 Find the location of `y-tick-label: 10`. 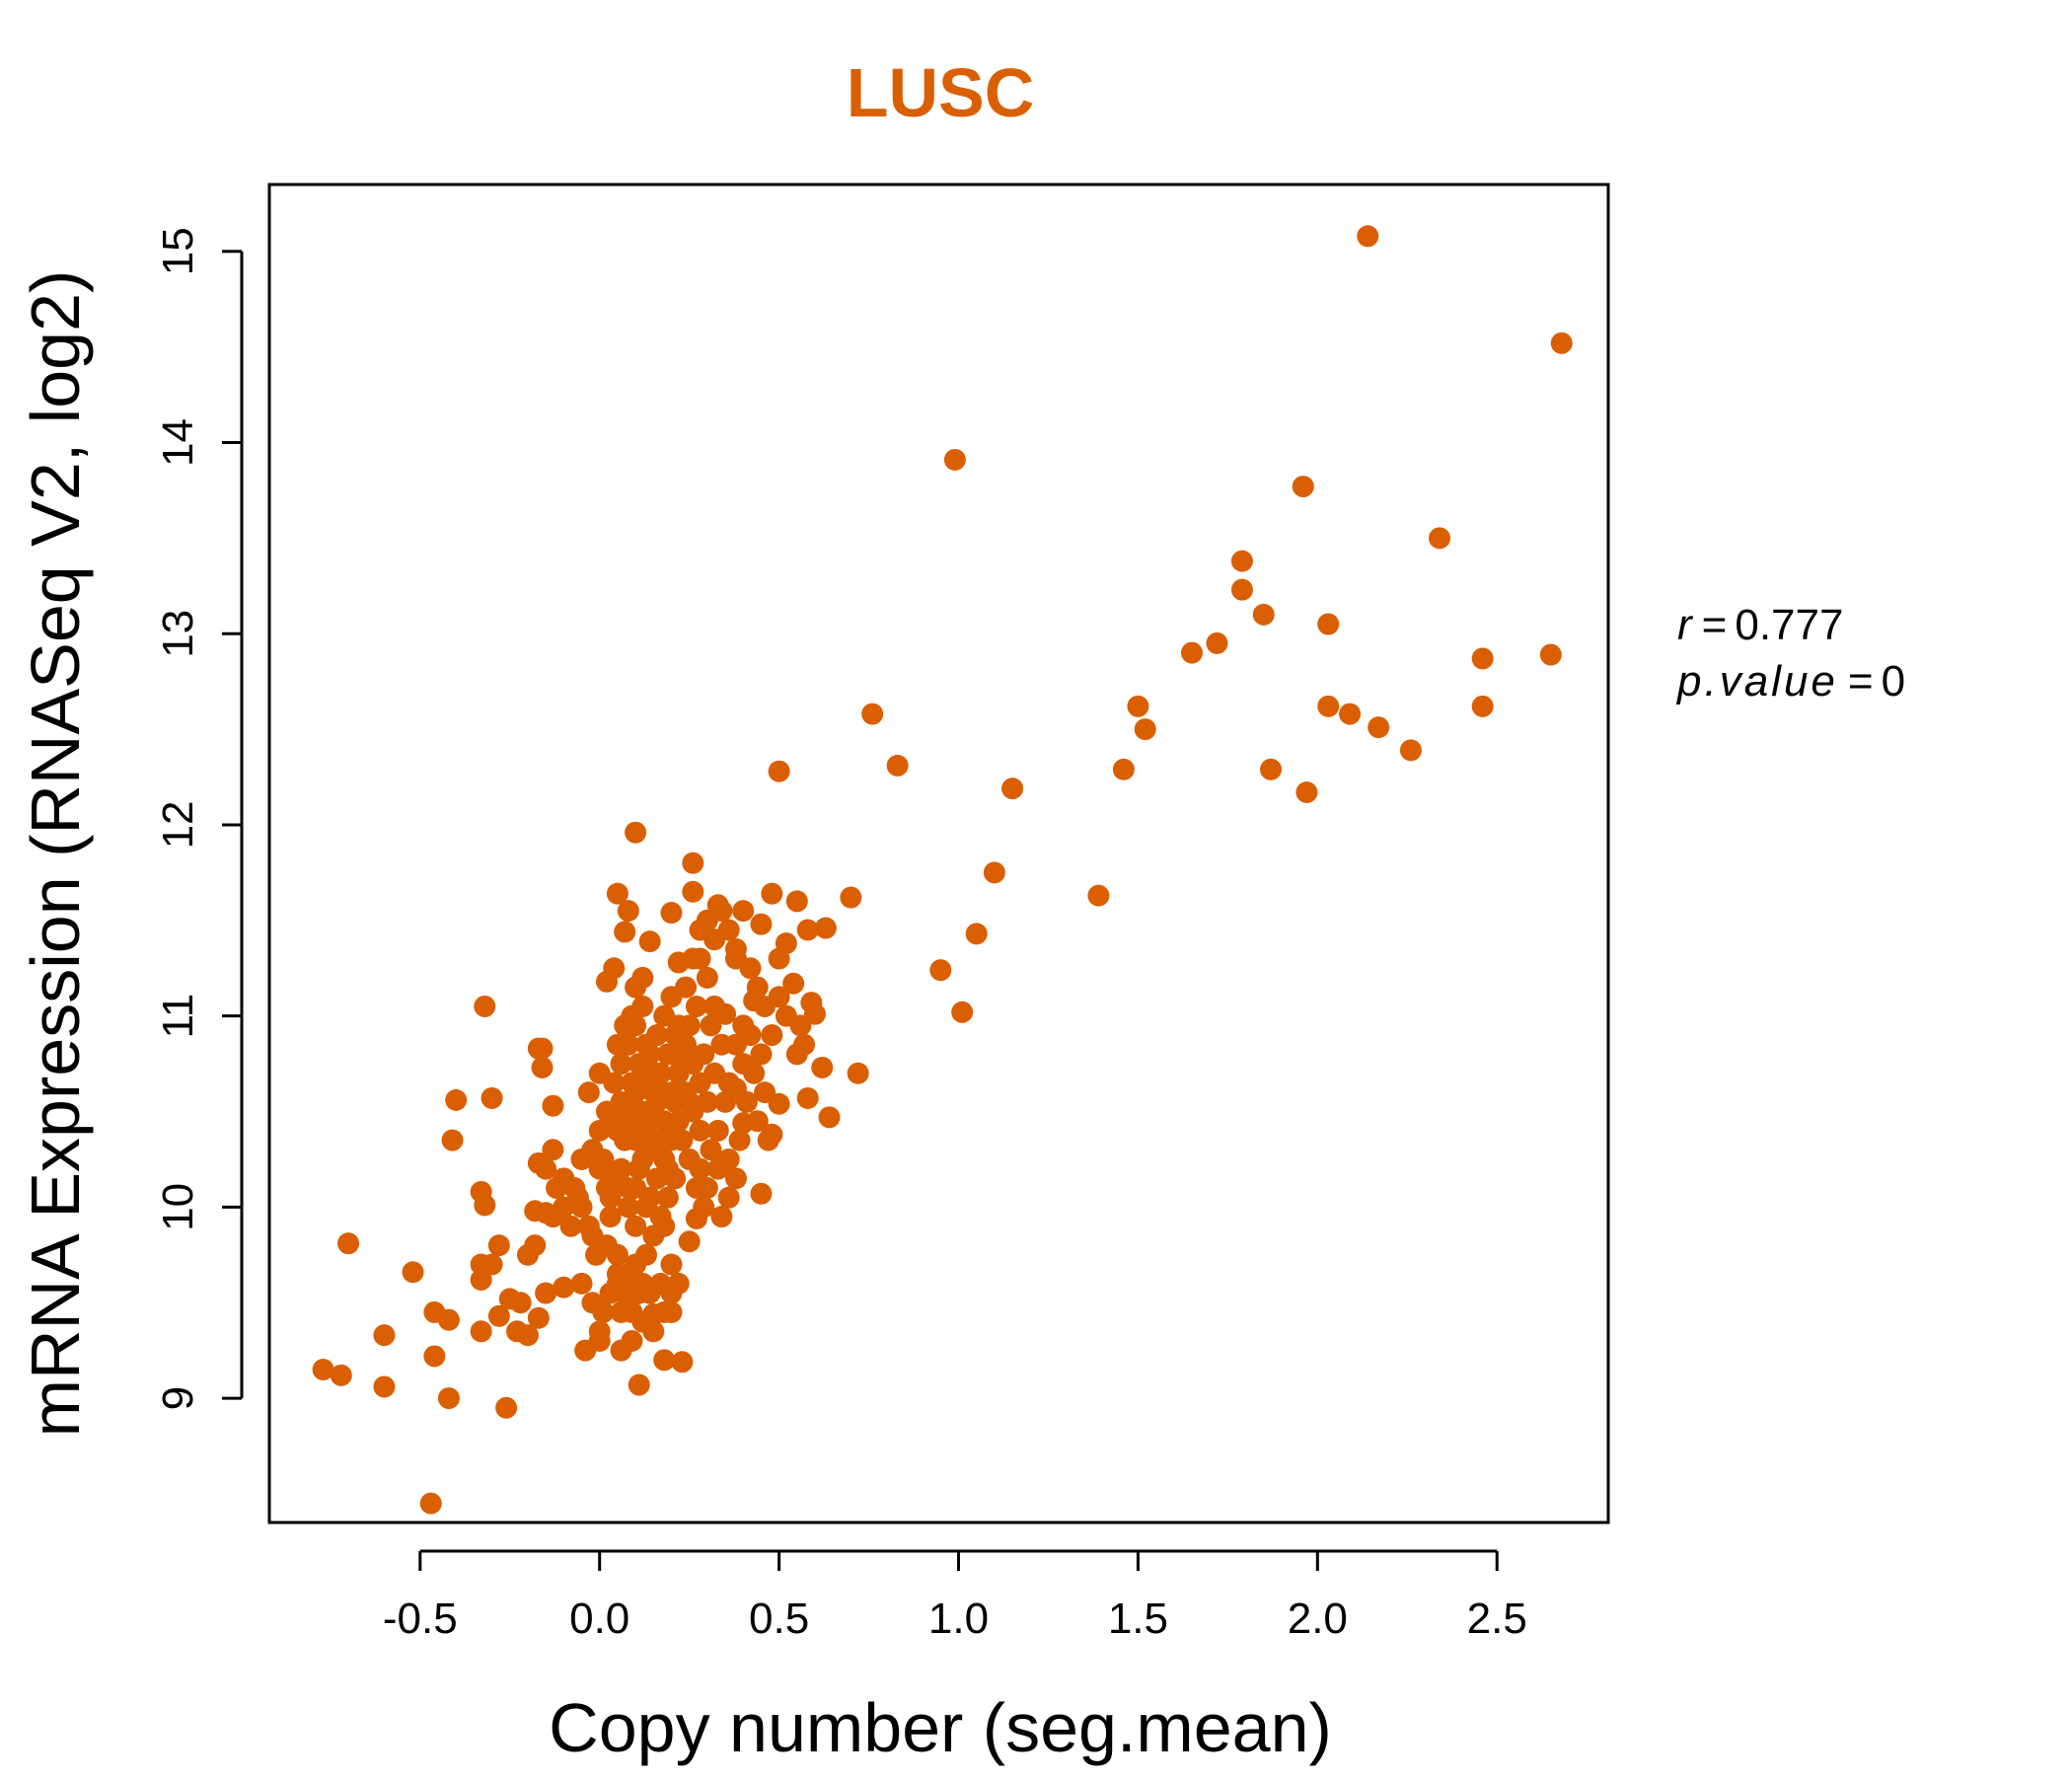

y-tick-label: 10 is located at coordinates (178, 1207).